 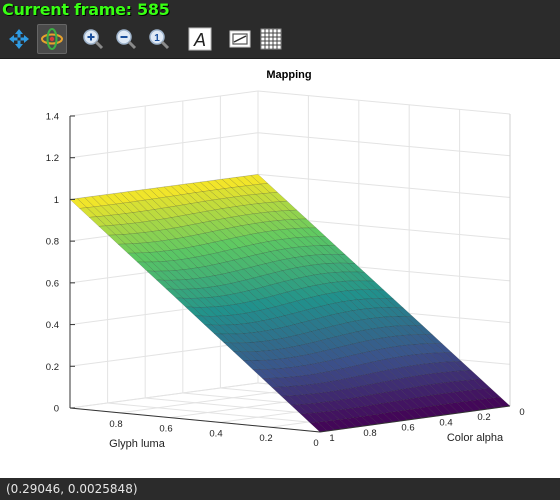 I want to click on x-tick-label: 0.8, so click(x=369, y=433).